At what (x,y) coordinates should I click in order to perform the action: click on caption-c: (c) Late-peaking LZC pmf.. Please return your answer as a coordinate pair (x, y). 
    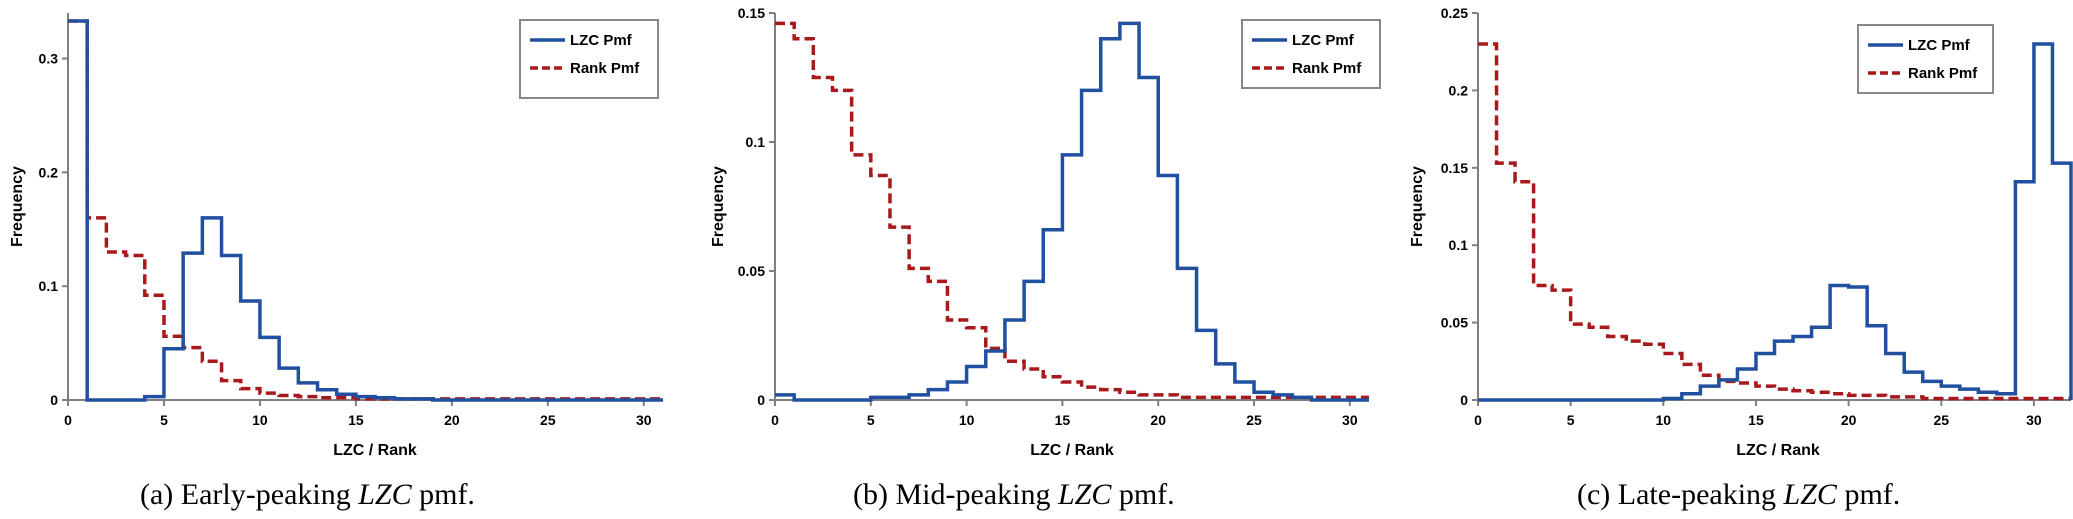
    Looking at the image, I should click on (1738, 495).